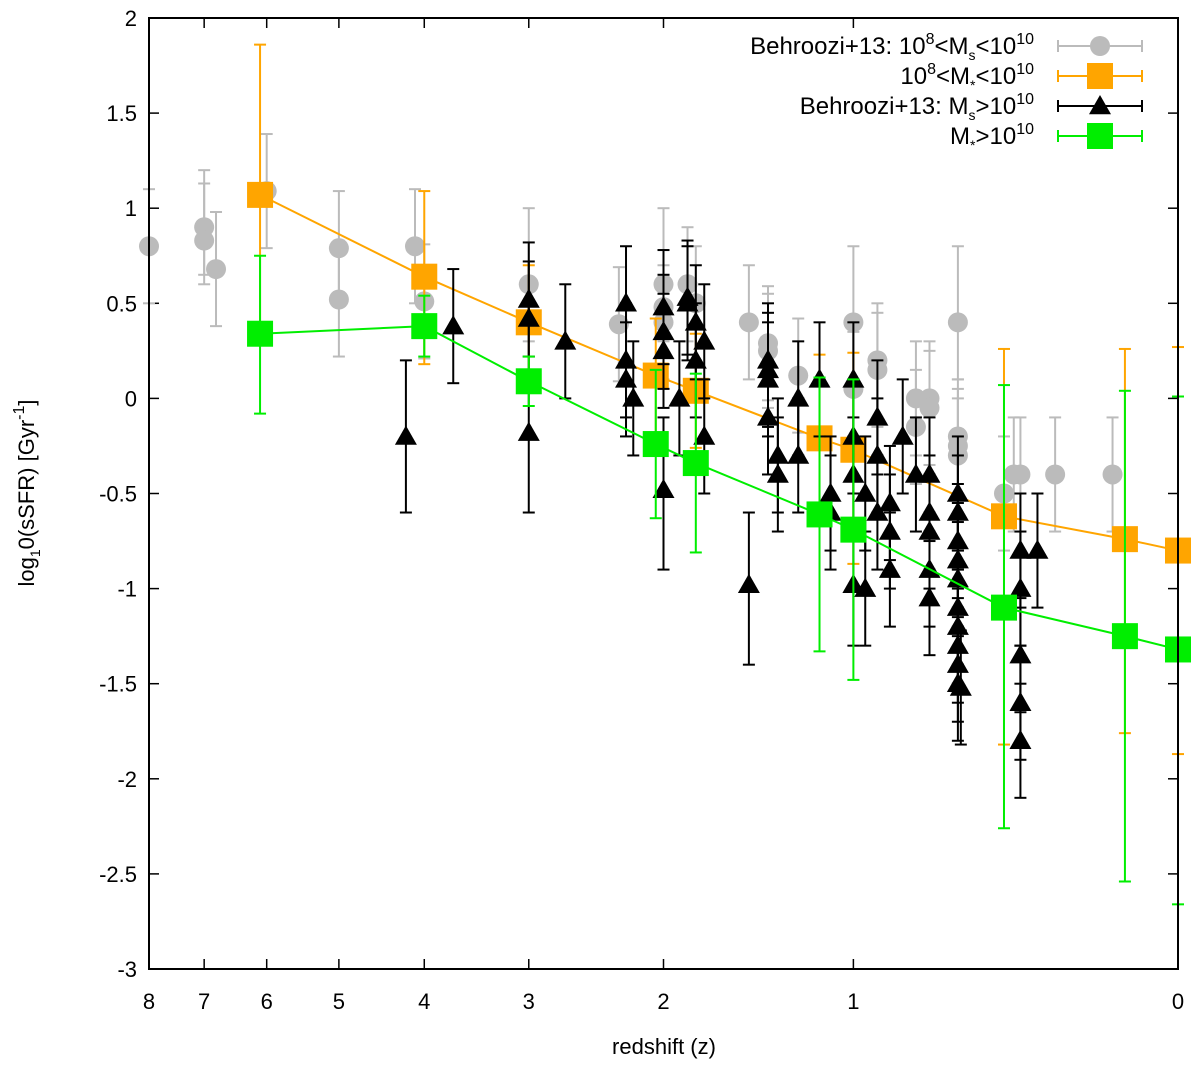 The image size is (1200, 1066). I want to click on x-tick-label: 5, so click(339, 1001).